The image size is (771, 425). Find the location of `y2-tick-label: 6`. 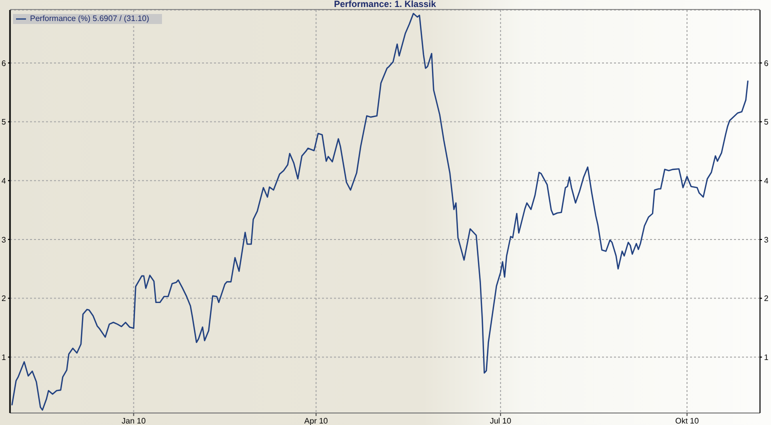

y2-tick-label: 6 is located at coordinates (766, 63).